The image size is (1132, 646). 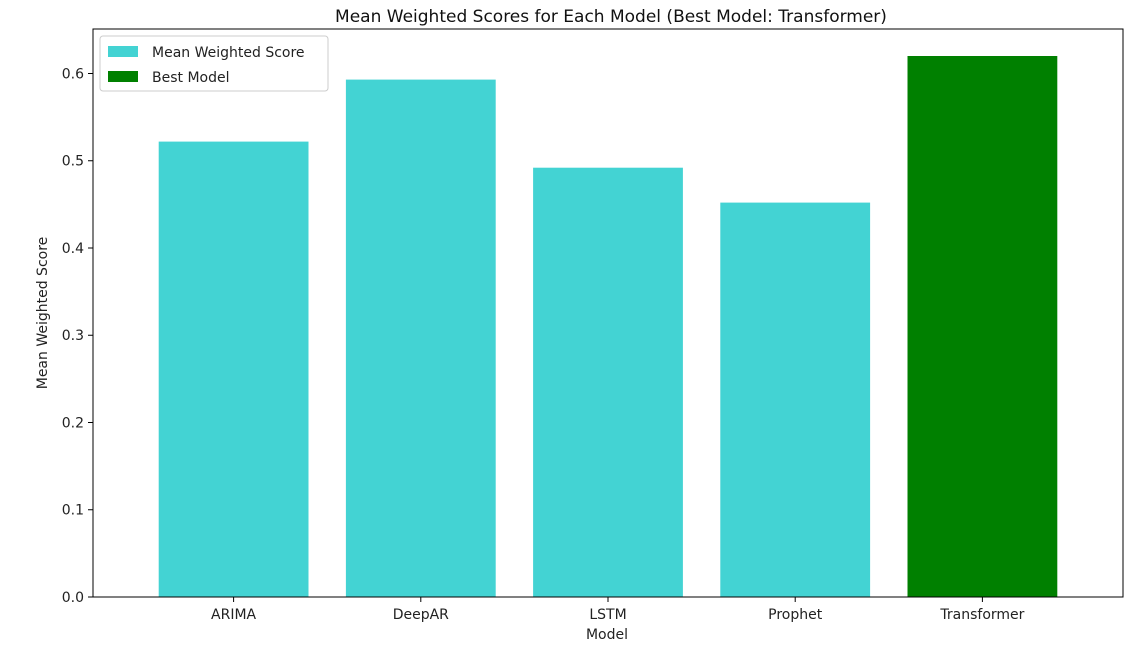 What do you see at coordinates (982, 326) in the screenshot?
I see `bar-transformer` at bounding box center [982, 326].